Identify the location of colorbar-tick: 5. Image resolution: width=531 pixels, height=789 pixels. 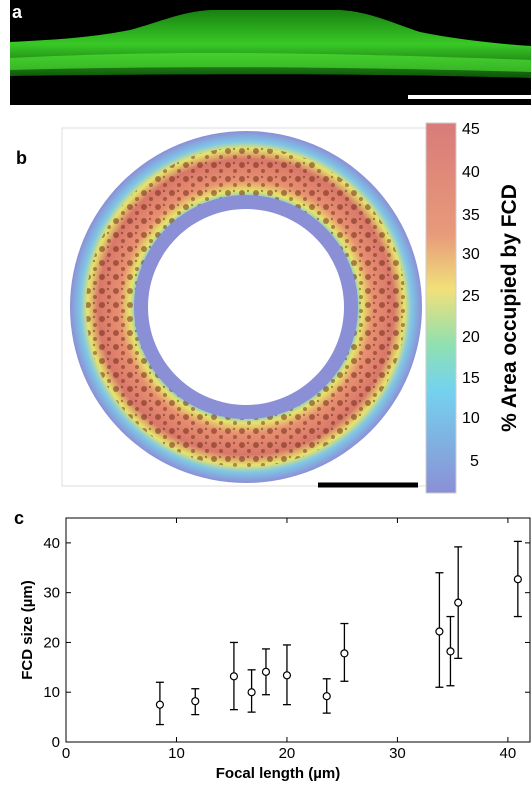
(474, 461).